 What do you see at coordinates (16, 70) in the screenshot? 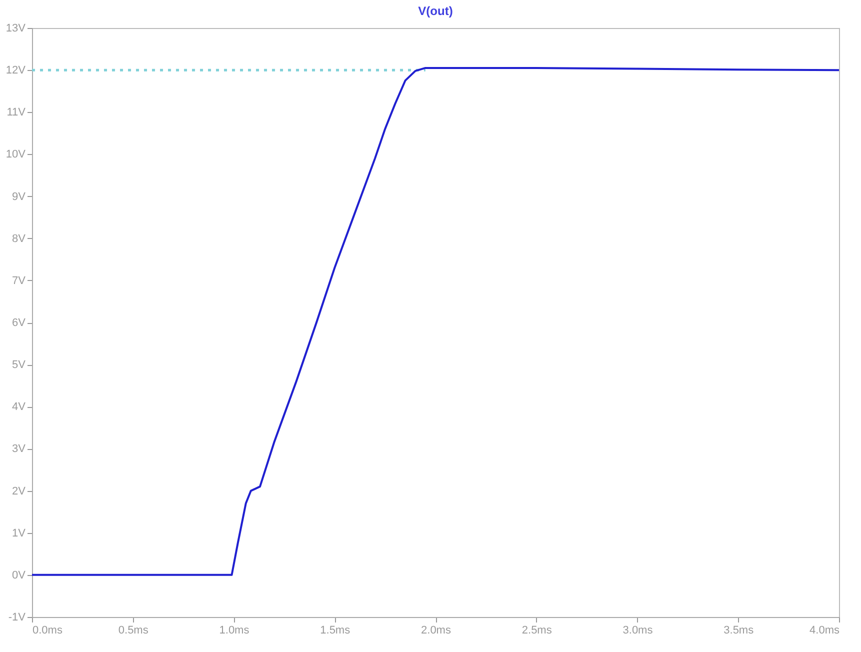
I see `y-tick-label: 12V` at bounding box center [16, 70].